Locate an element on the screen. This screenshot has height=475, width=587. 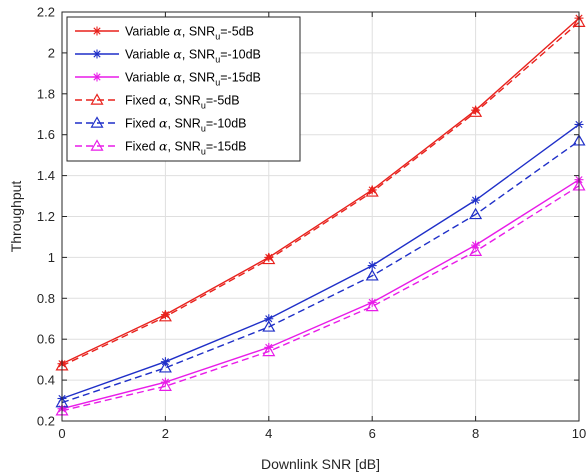
legend-label: Fixed α, SNRu=-10dB is located at coordinates (186, 125).